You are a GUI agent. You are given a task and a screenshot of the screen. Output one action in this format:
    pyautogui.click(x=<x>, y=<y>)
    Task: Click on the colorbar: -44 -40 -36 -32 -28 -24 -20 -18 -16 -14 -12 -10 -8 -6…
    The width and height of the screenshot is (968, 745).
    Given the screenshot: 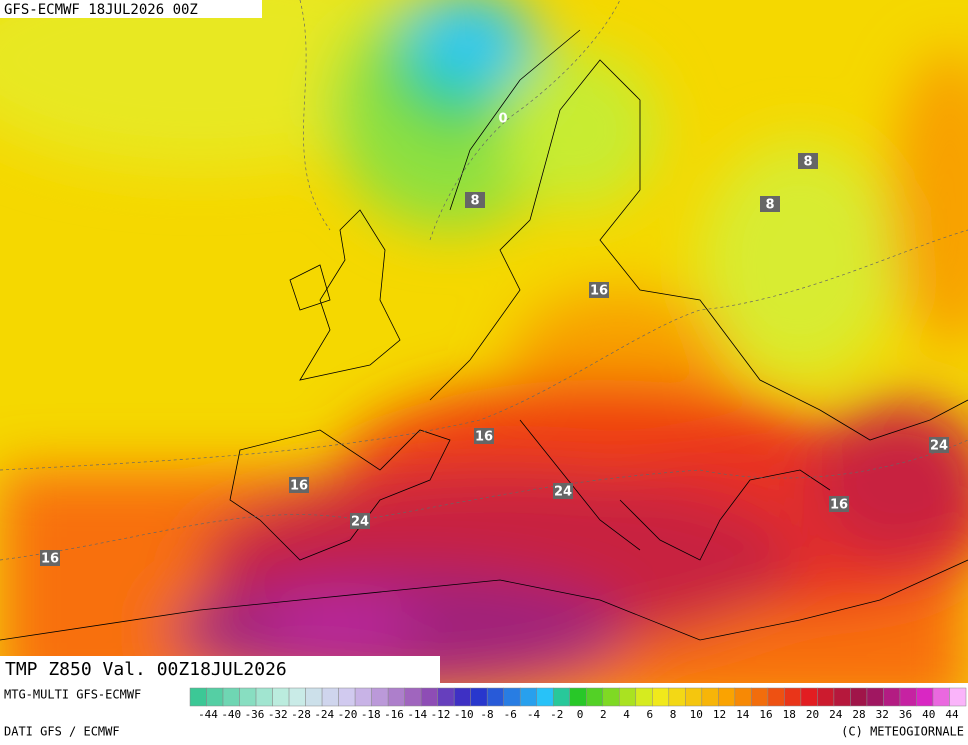 What is the action you would take?
    pyautogui.click(x=578, y=704)
    